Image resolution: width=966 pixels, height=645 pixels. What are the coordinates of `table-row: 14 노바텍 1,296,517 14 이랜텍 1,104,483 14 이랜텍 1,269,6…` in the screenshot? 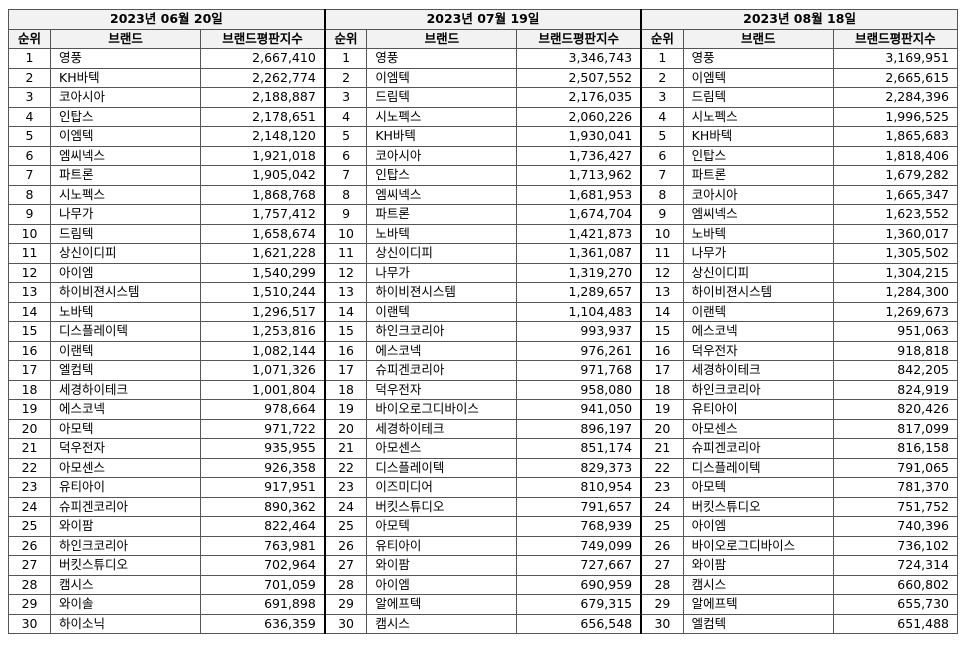 It's located at (483, 311).